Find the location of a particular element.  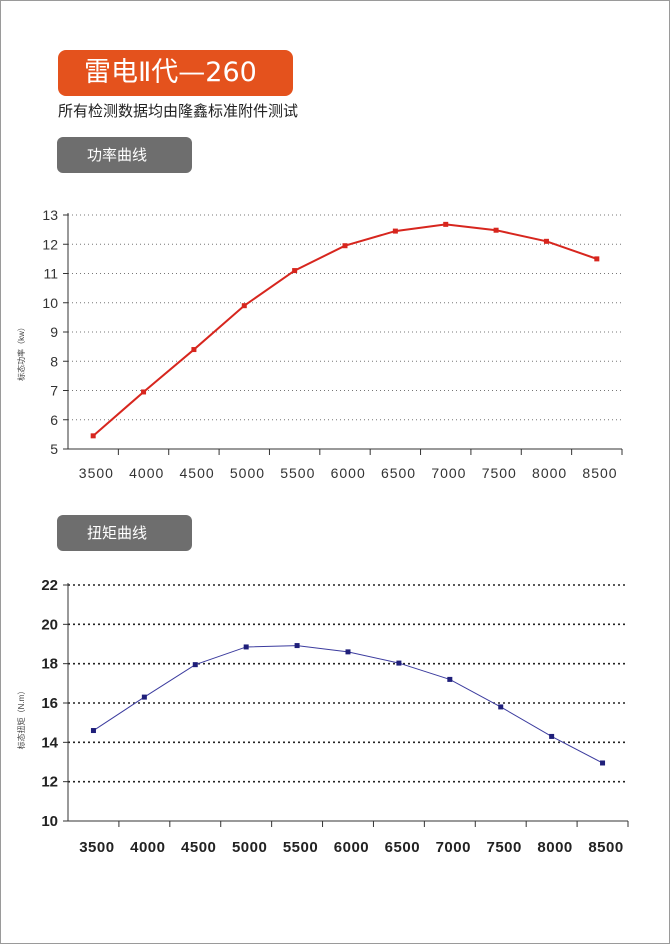

power-y-tick-label: 8 is located at coordinates (54, 361).